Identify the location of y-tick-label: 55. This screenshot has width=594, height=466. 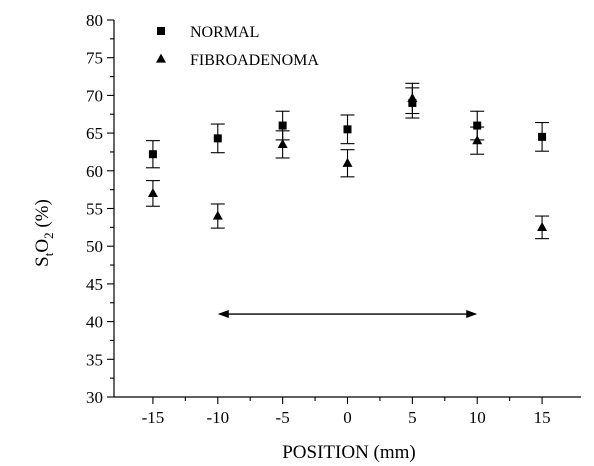
(94, 209).